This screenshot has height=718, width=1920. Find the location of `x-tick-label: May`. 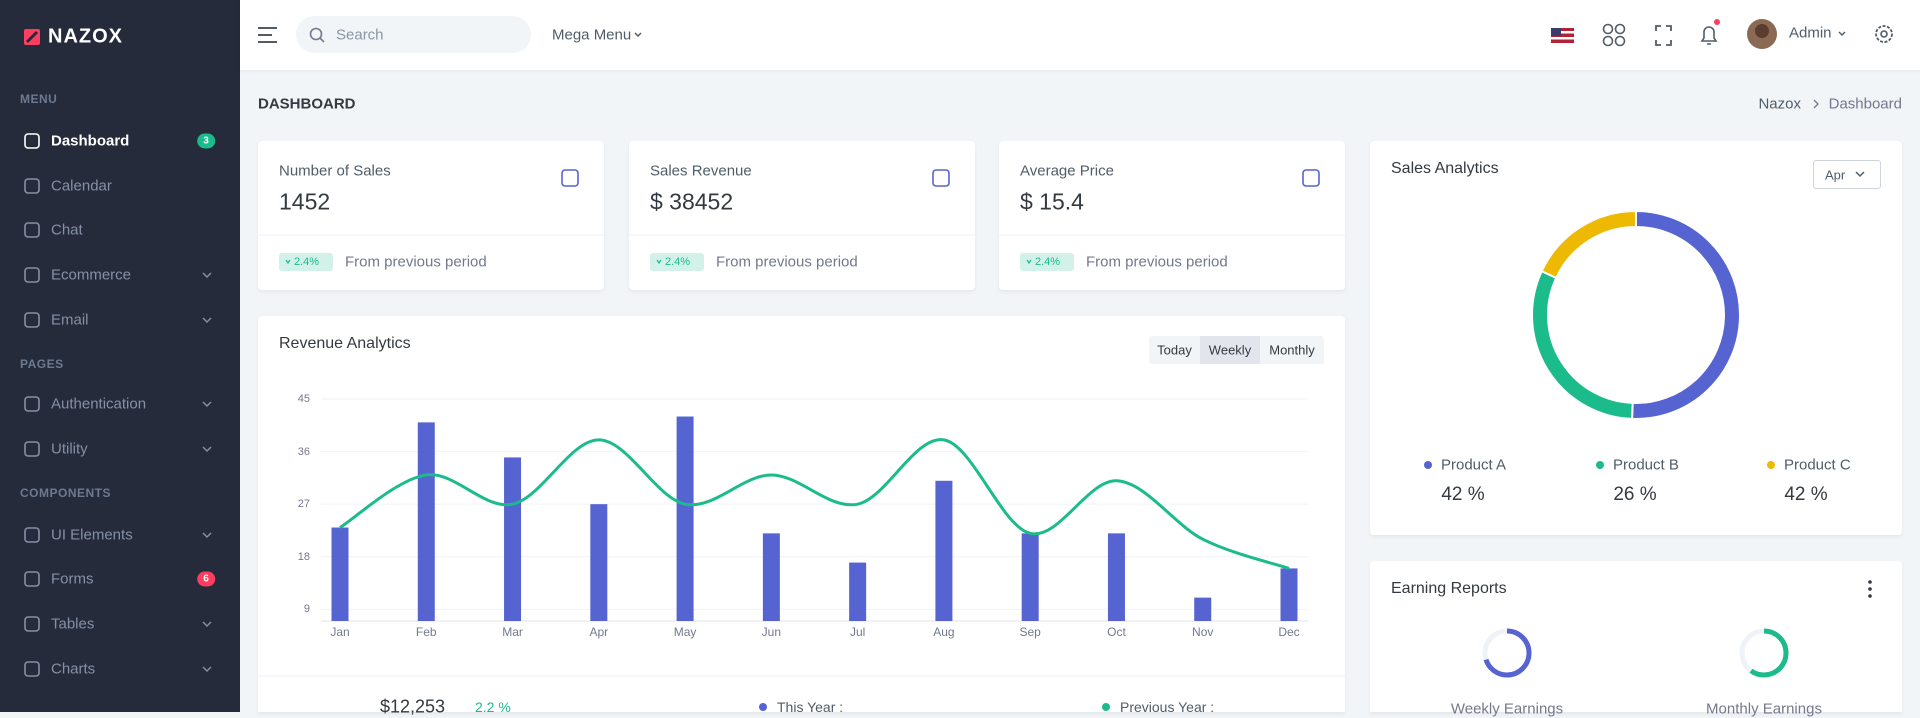

x-tick-label: May is located at coordinates (685, 632).